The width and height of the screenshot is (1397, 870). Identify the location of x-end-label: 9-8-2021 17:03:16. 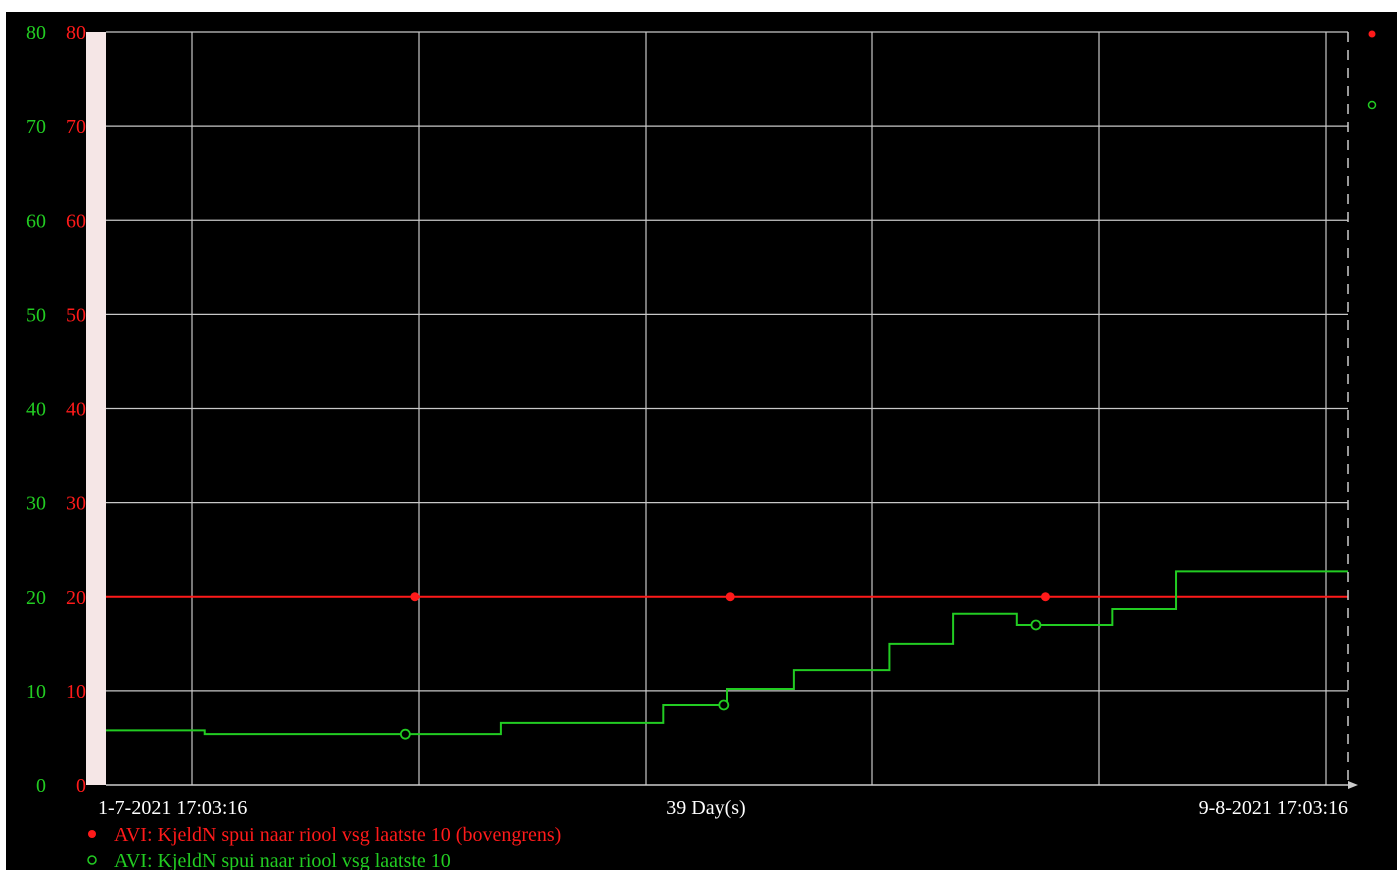
(1273, 808).